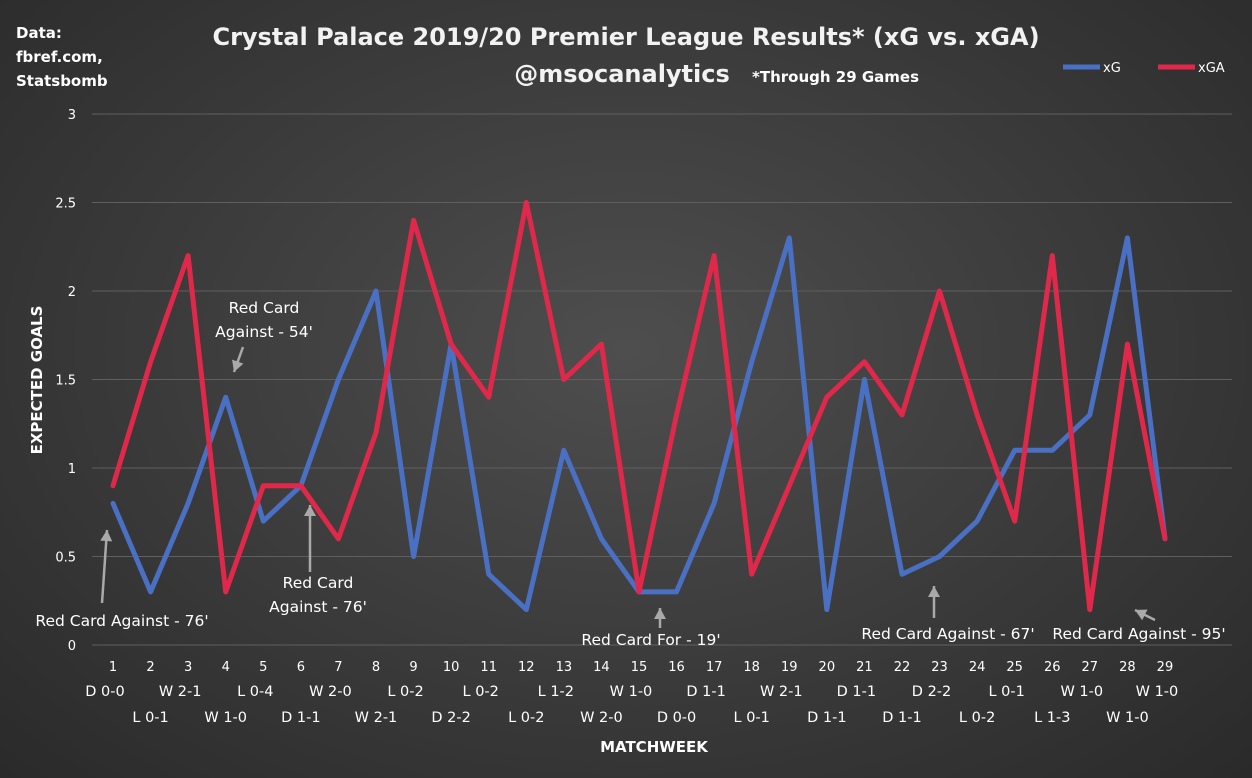 This screenshot has width=1252, height=778. I want to click on source-line-2: fbref.com,, so click(59, 57).